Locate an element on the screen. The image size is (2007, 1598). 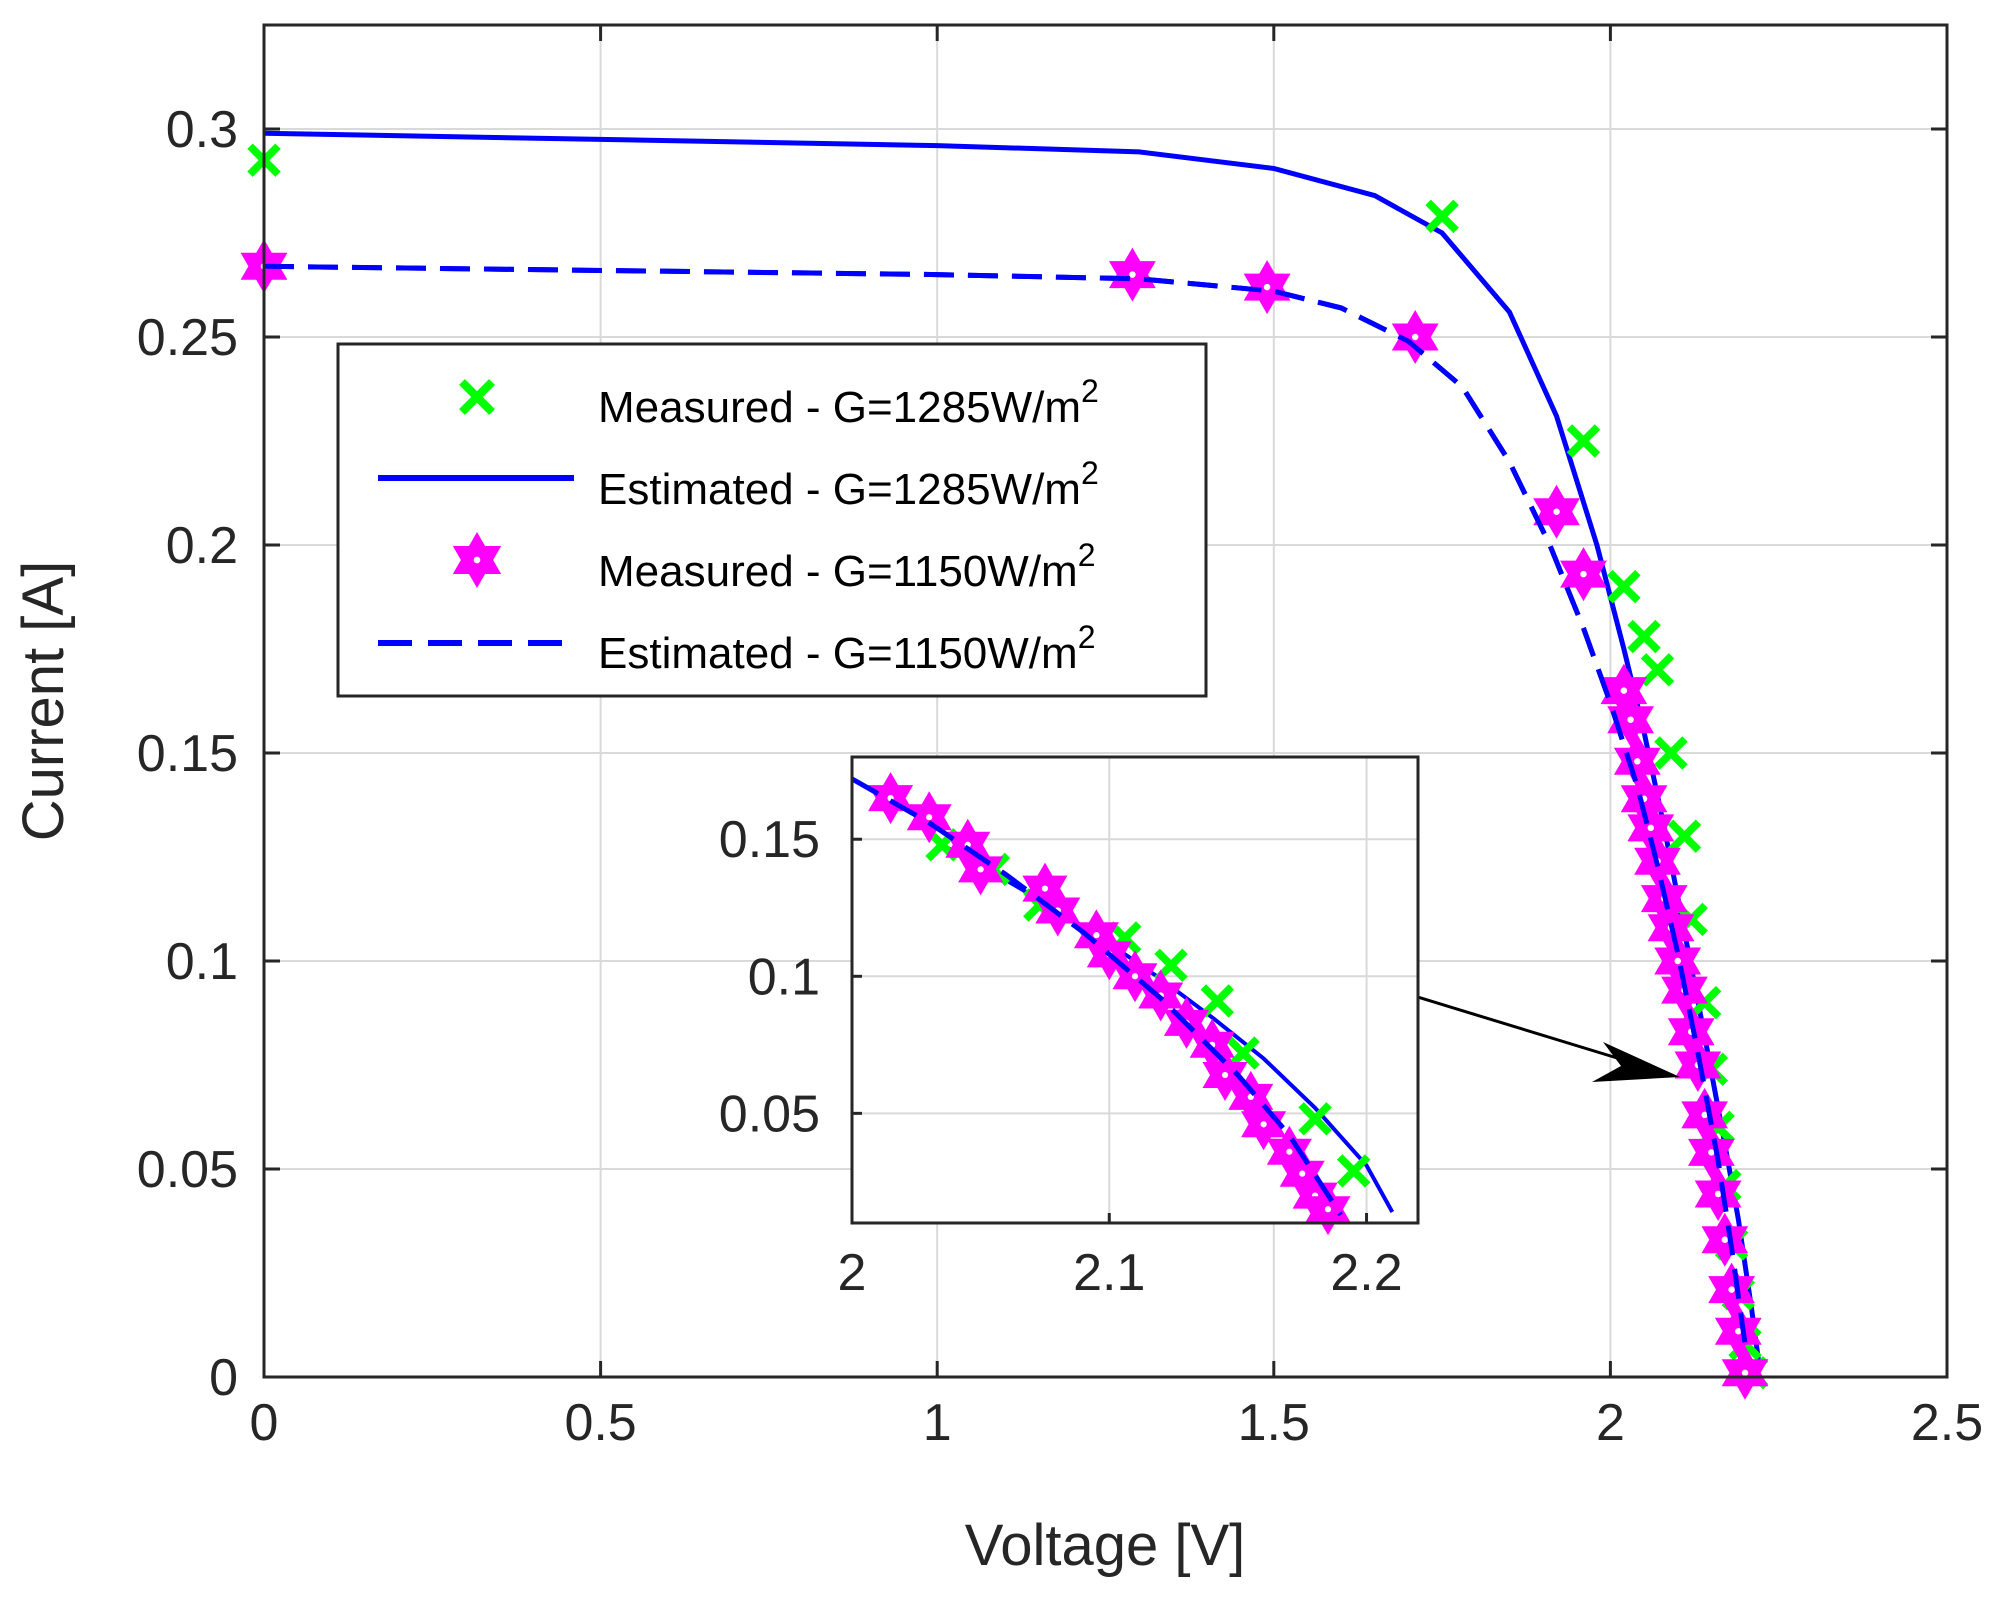
legend-x-symbol is located at coordinates (477, 397).